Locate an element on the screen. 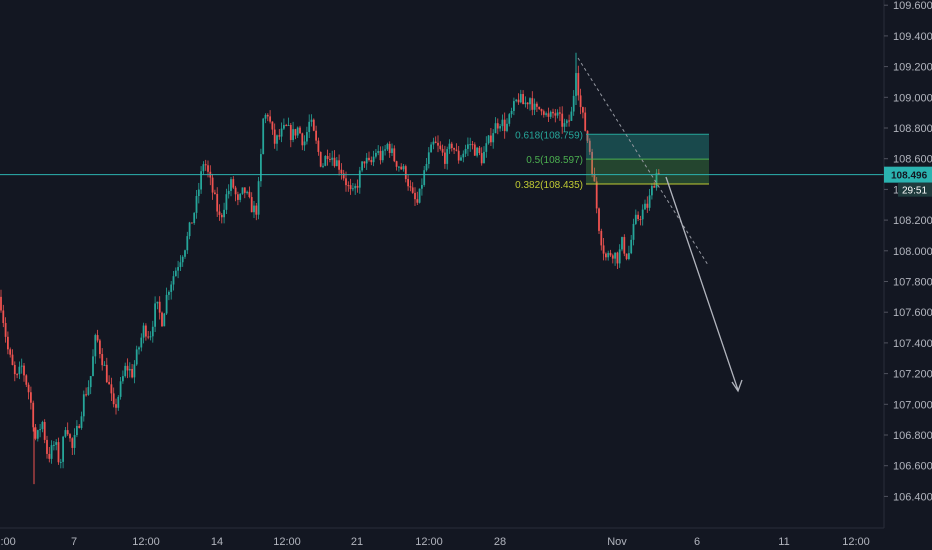 The width and height of the screenshot is (932, 550). price-tick-label: 108.600 is located at coordinates (912, 160).